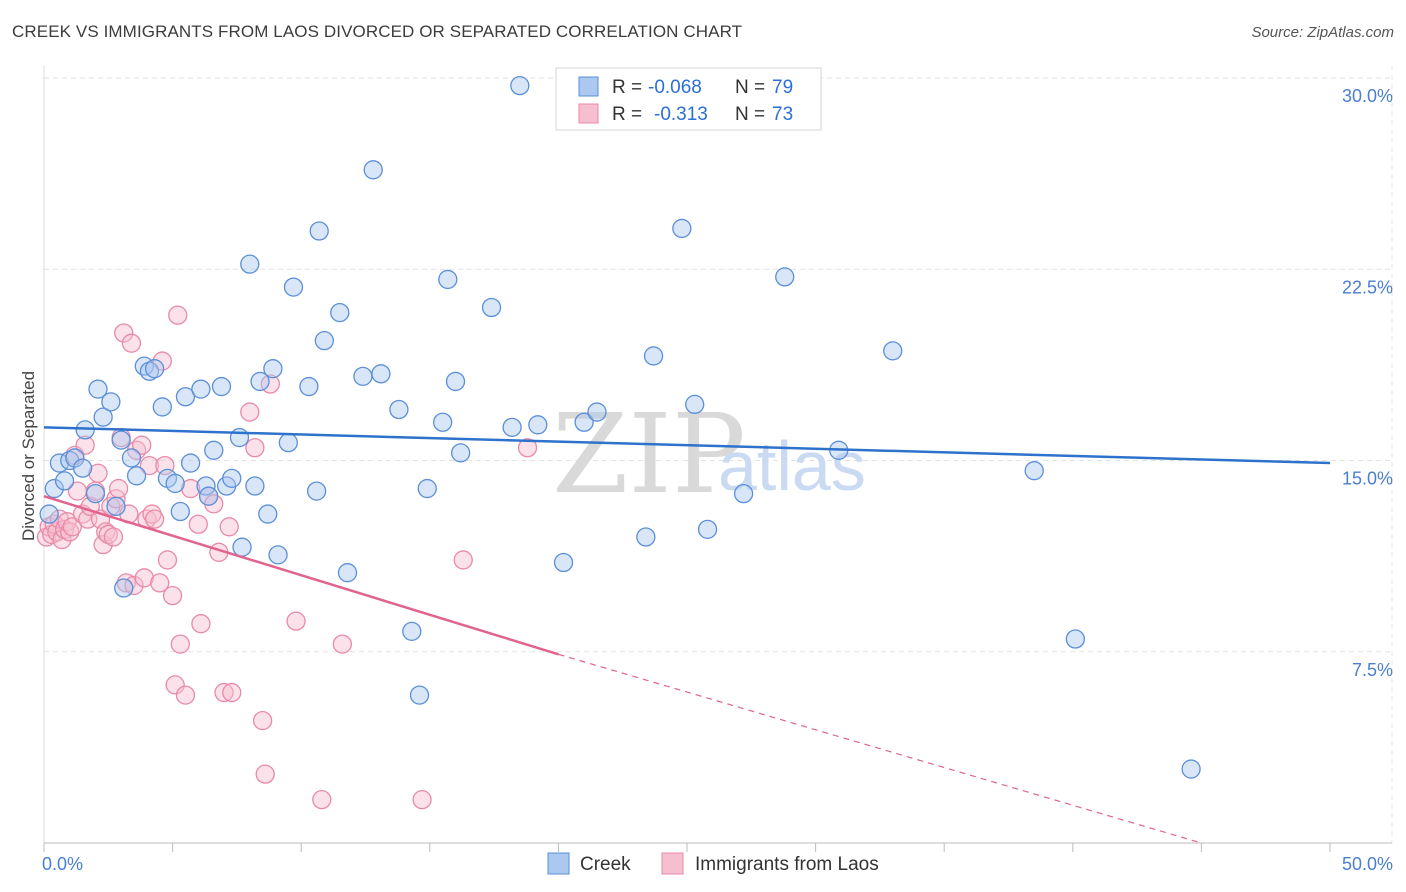 The height and width of the screenshot is (892, 1406). I want to click on bottom-legend-creek-swatch, so click(558, 863).